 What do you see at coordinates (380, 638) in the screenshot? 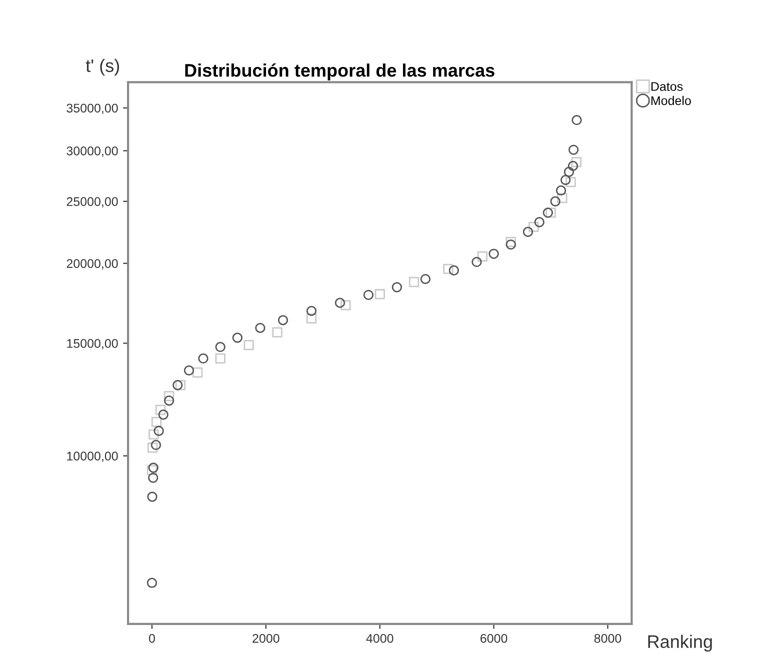
I see `x-tick-label: 4000` at bounding box center [380, 638].